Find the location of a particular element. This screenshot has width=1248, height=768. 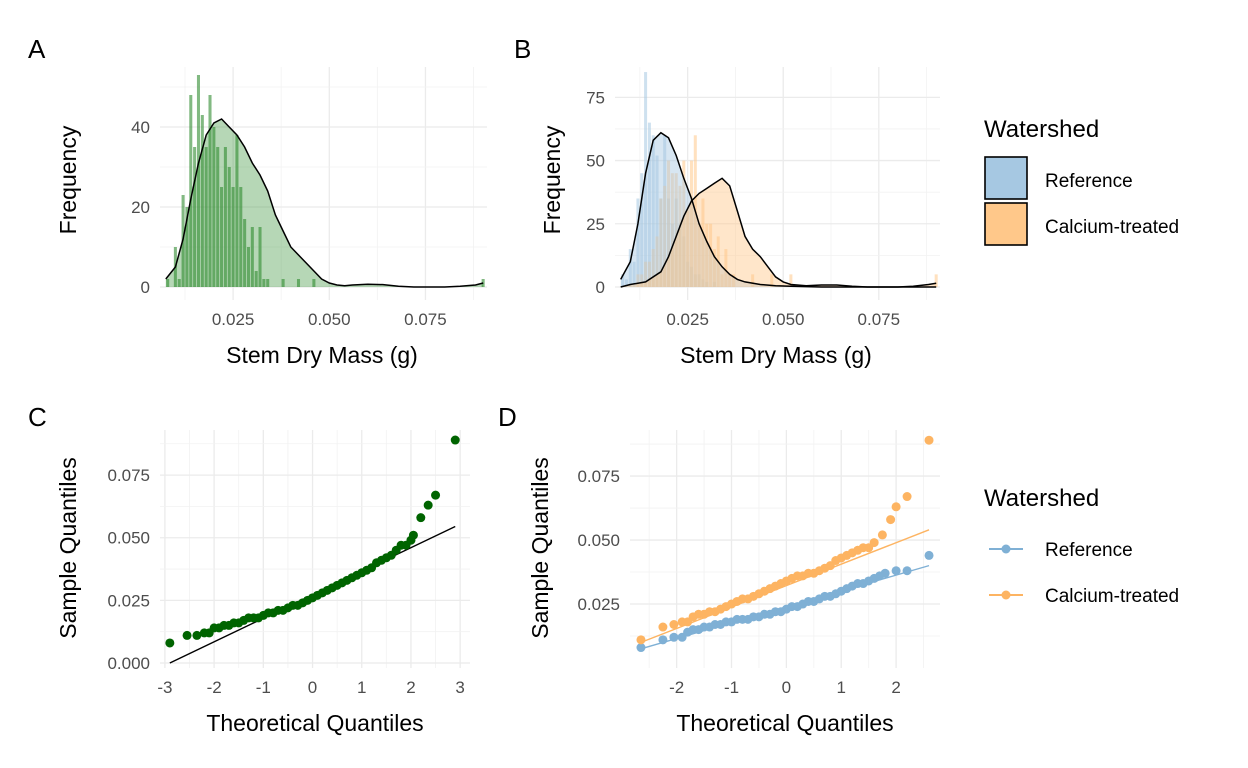

density-area-reference is located at coordinates (778, 209).